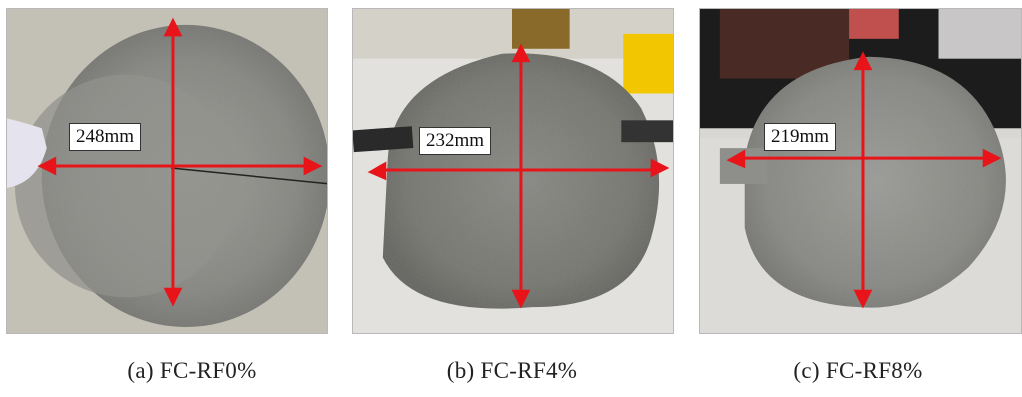 Image resolution: width=1022 pixels, height=397 pixels. What do you see at coordinates (27, 153) in the screenshot?
I see `glove` at bounding box center [27, 153].